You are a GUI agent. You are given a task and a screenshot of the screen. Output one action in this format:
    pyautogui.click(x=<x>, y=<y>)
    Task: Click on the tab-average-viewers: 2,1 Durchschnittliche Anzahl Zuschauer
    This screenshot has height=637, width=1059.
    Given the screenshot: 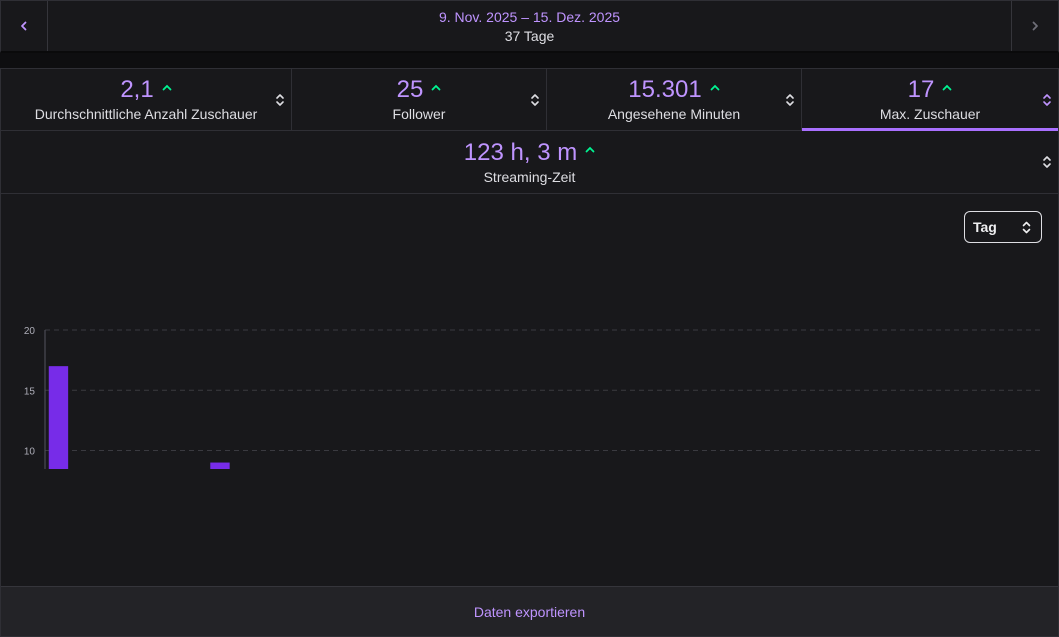 What is the action you would take?
    pyautogui.click(x=146, y=99)
    